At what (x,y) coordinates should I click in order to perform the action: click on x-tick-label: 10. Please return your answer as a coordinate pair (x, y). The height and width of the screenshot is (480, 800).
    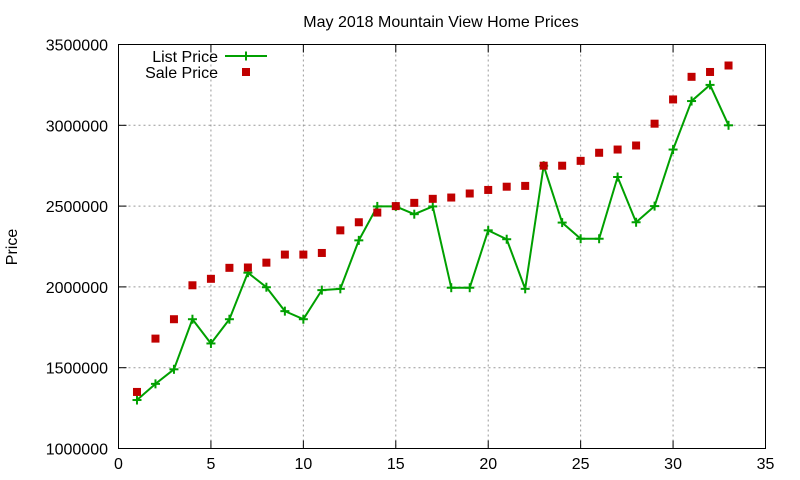
    Looking at the image, I should click on (303, 464).